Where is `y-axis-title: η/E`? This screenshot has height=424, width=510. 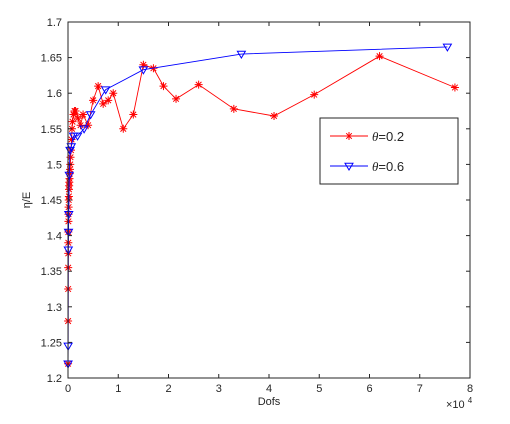 y-axis-title: η/E is located at coordinates (27, 200).